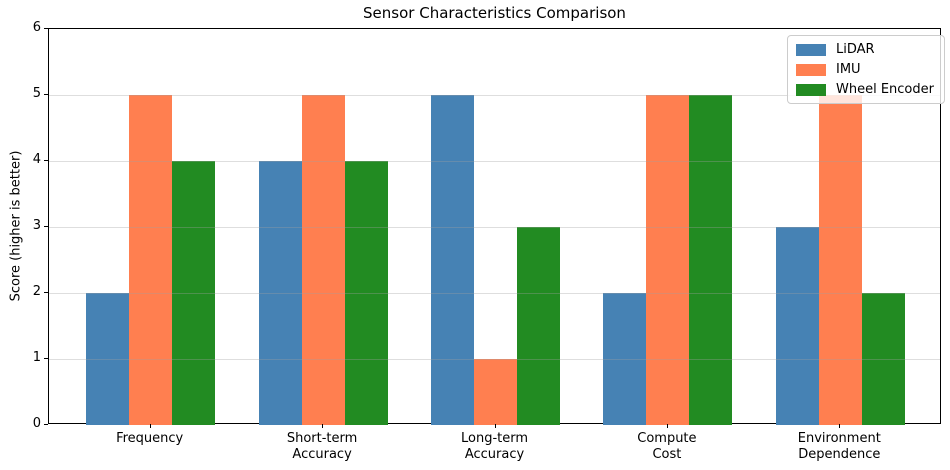 This screenshot has height=470, width=950. What do you see at coordinates (840, 260) in the screenshot?
I see `bar-imu-environment` at bounding box center [840, 260].